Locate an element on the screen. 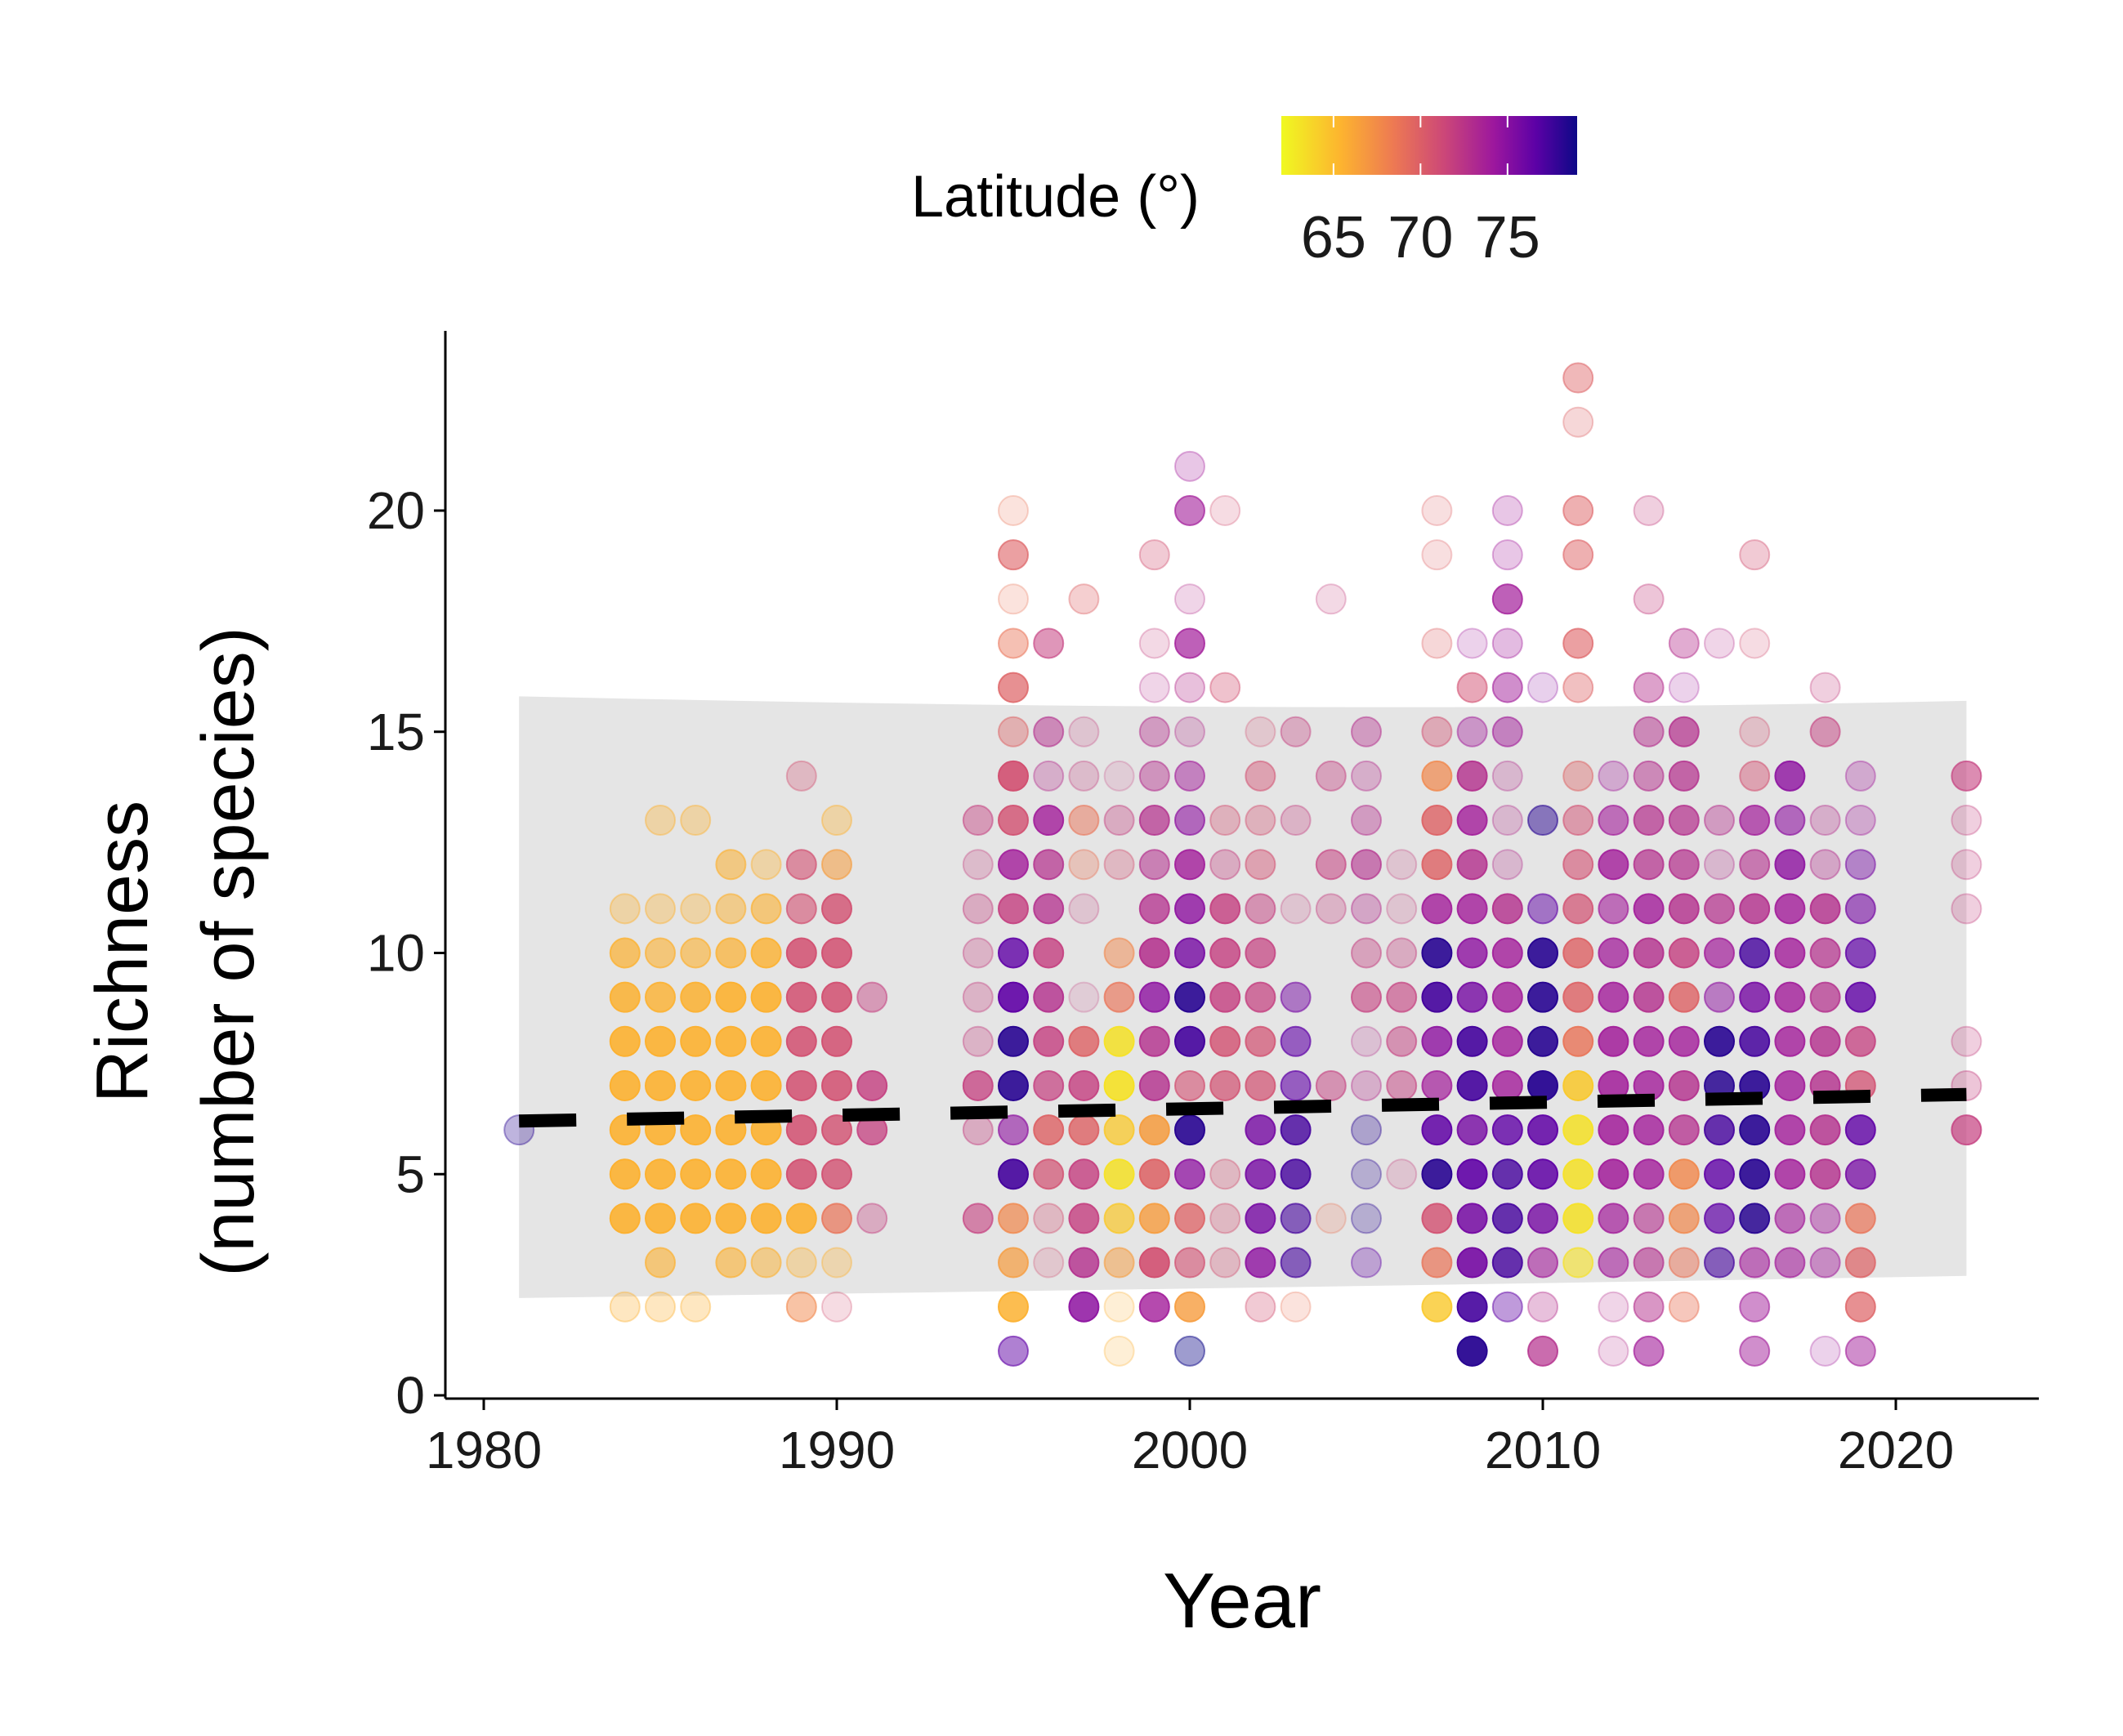 Image resolution: width=2123 pixels, height=1736 pixels. legend: Latitude (°) 65 70 75 is located at coordinates (1244, 193).